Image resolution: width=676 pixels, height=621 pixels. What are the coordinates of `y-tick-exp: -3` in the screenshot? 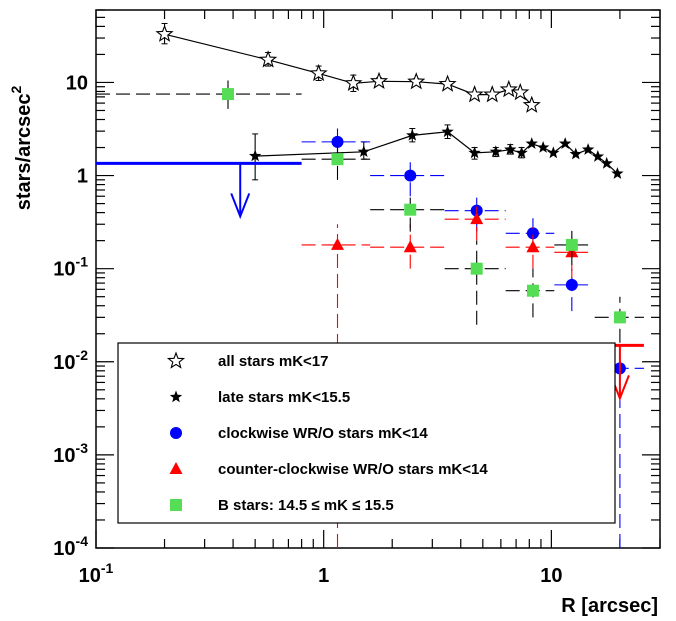 It's located at (82, 448).